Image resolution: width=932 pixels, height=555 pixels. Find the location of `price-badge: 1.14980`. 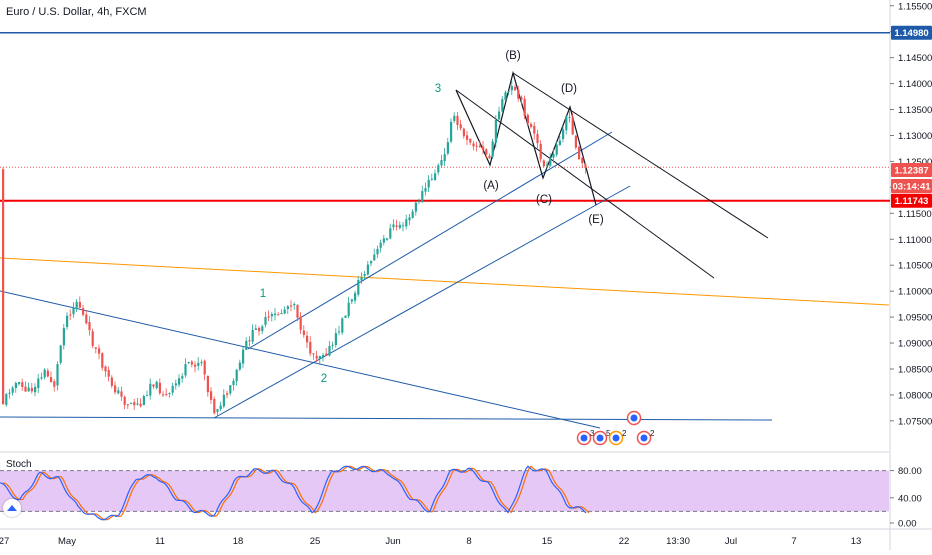

price-badge: 1.14980 is located at coordinates (911, 32).